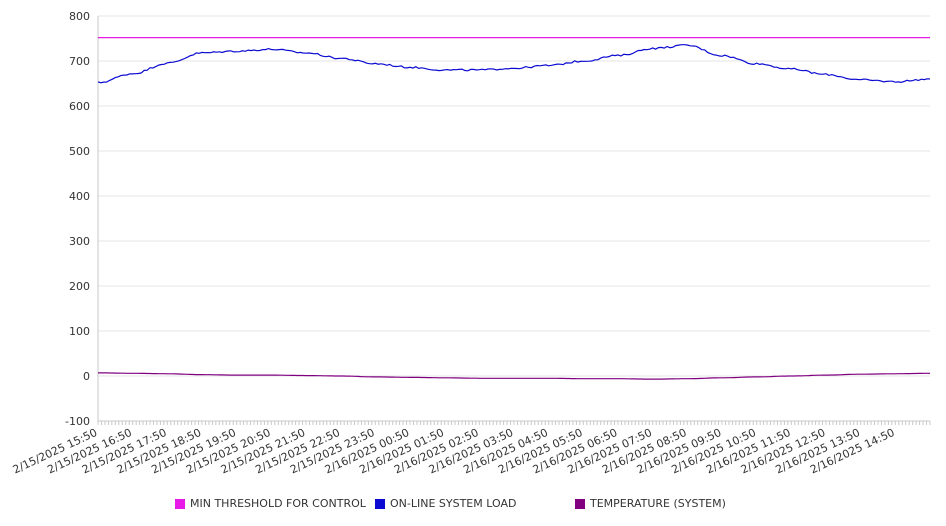 The width and height of the screenshot is (946, 526). I want to click on y-tick-label: 500, so click(79, 151).